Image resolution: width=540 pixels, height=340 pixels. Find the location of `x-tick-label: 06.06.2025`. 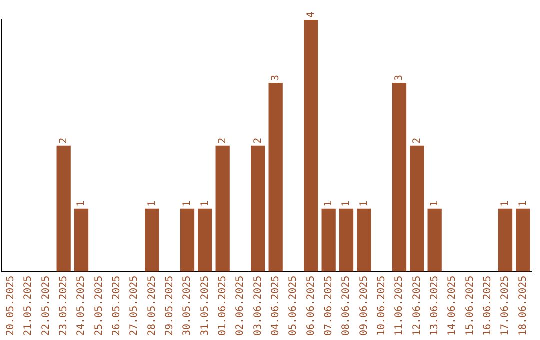

x-tick-label: 06.06.2025 is located at coordinates (311, 306).